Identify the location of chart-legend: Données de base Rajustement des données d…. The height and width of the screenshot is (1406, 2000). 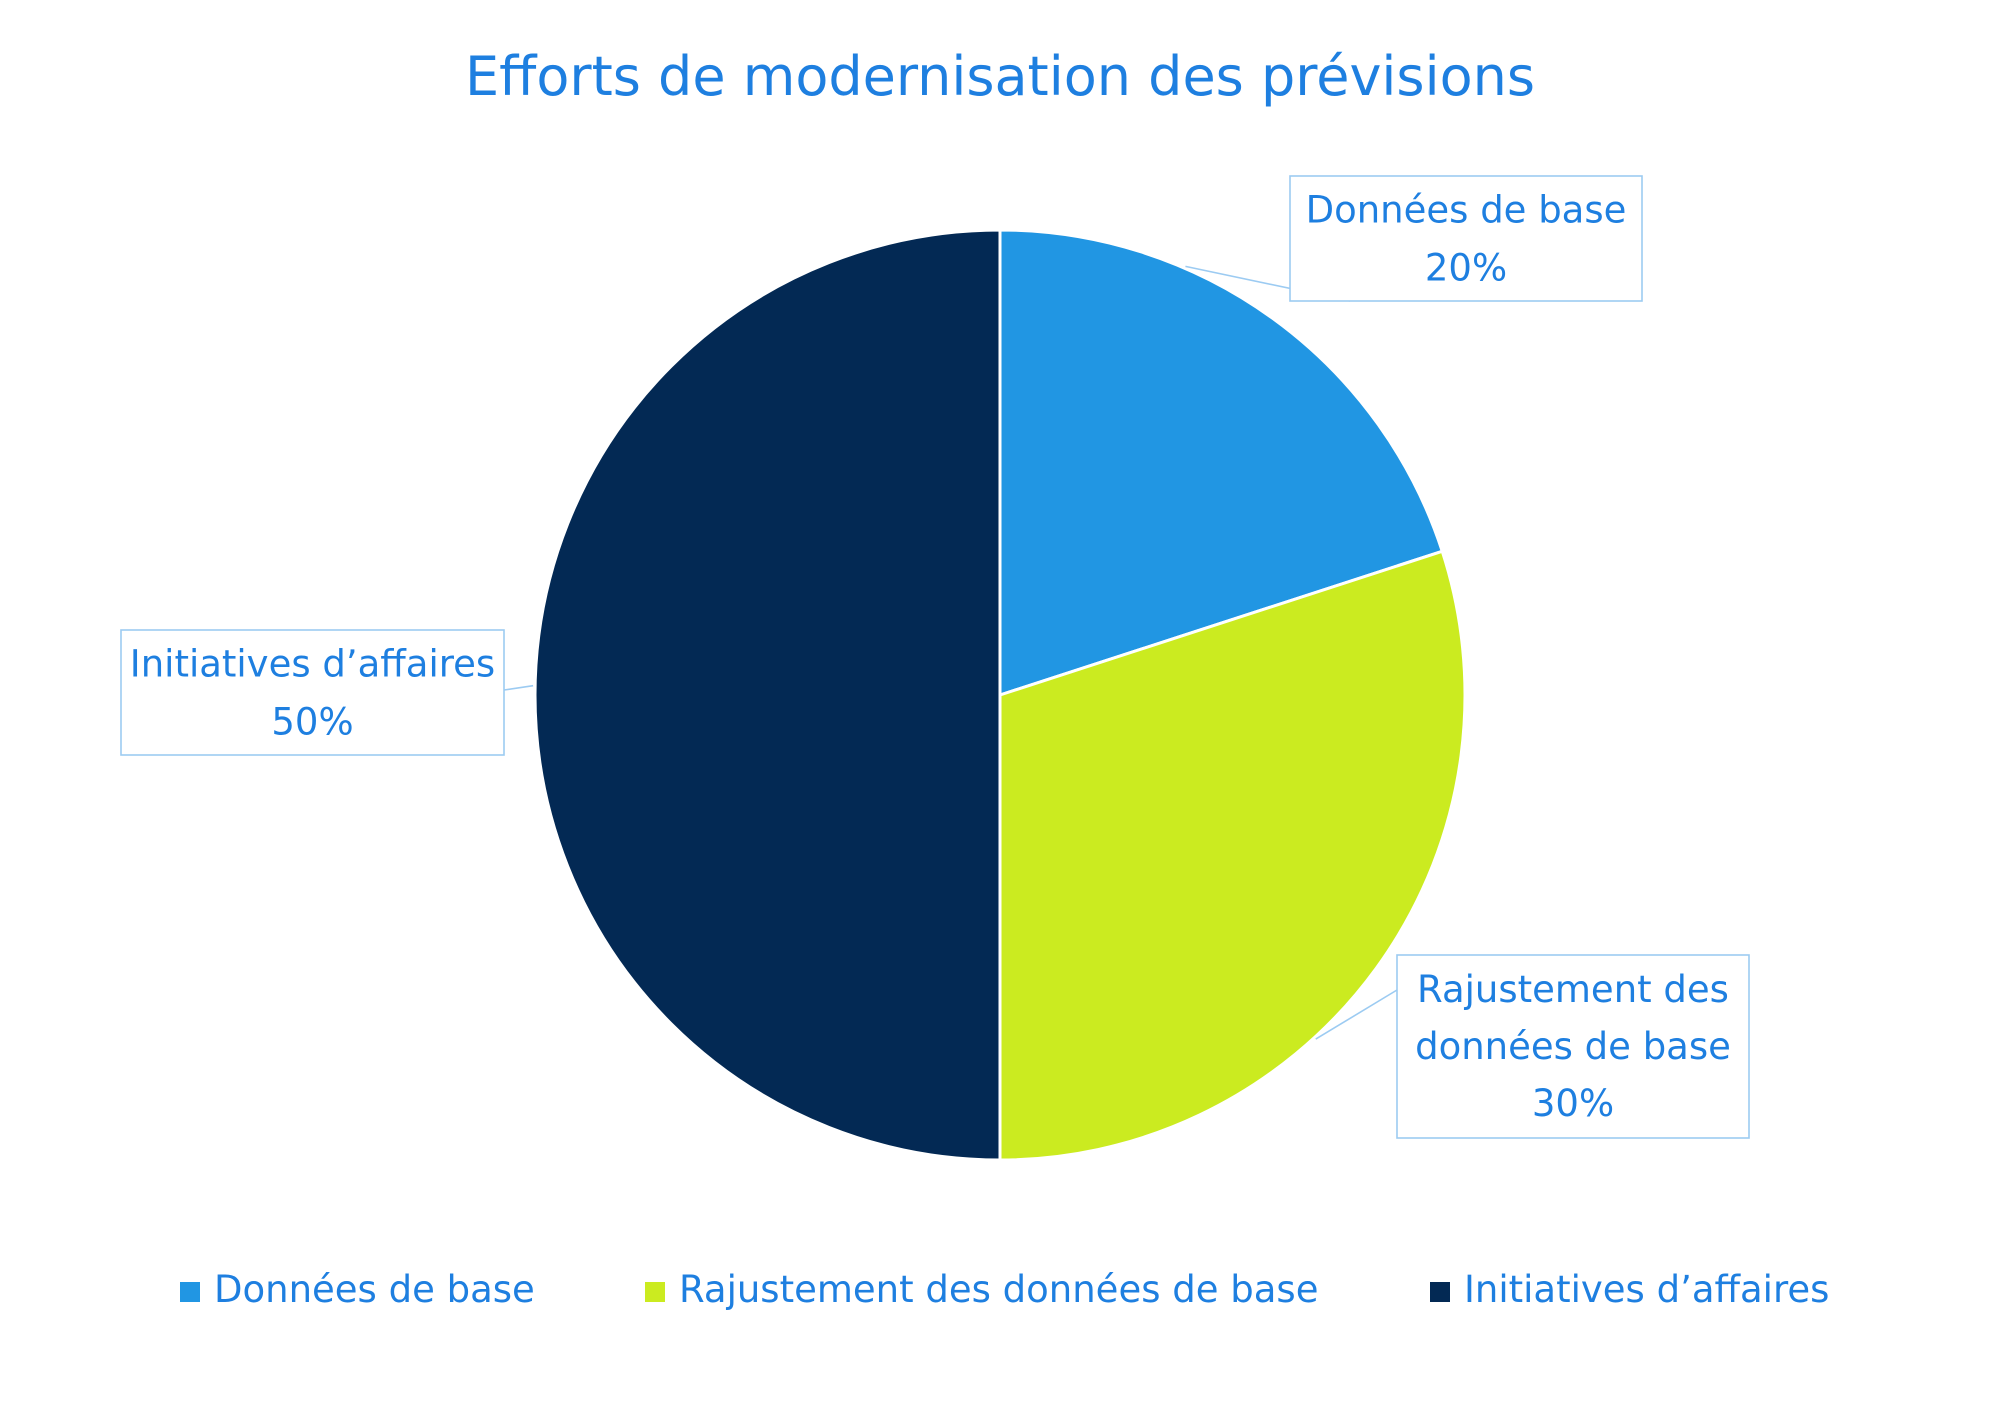
(1004, 1289).